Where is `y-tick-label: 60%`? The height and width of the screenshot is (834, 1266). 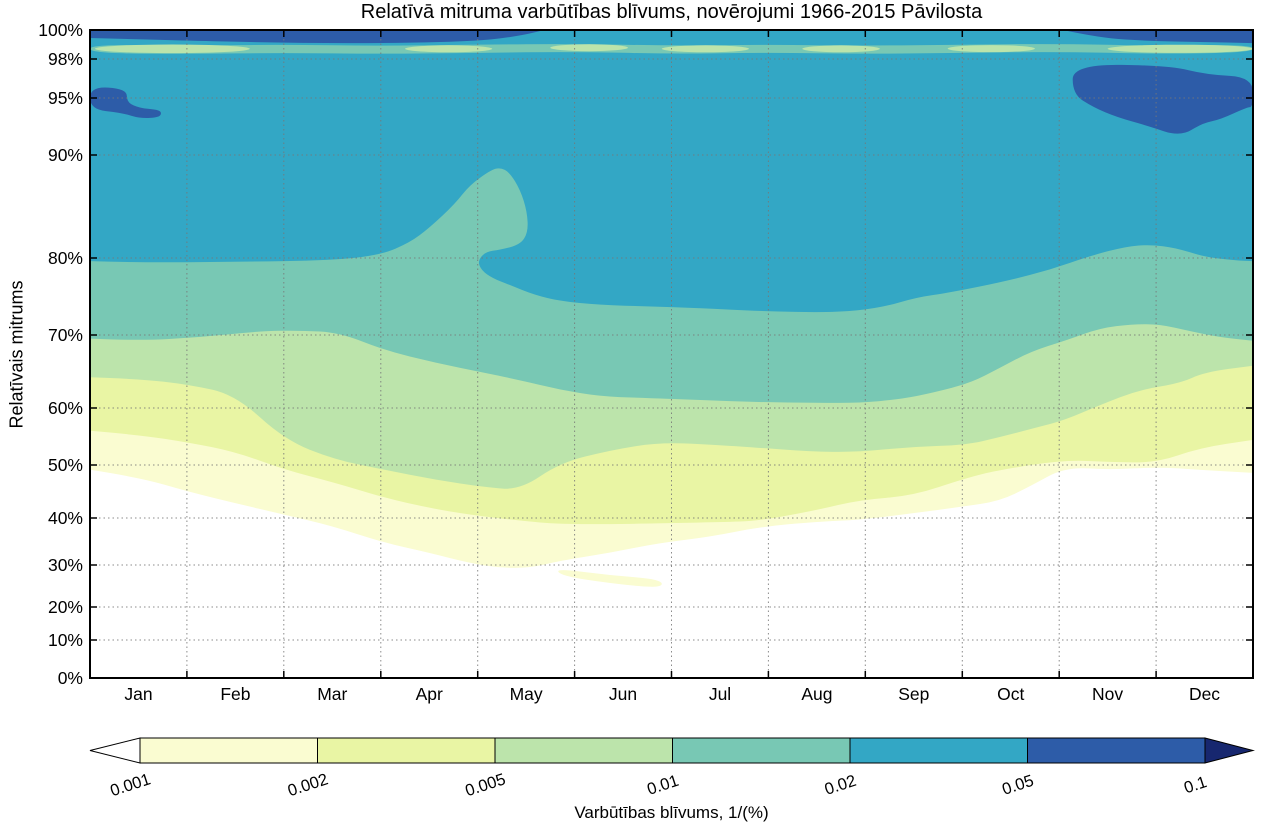 y-tick-label: 60% is located at coordinates (65, 408).